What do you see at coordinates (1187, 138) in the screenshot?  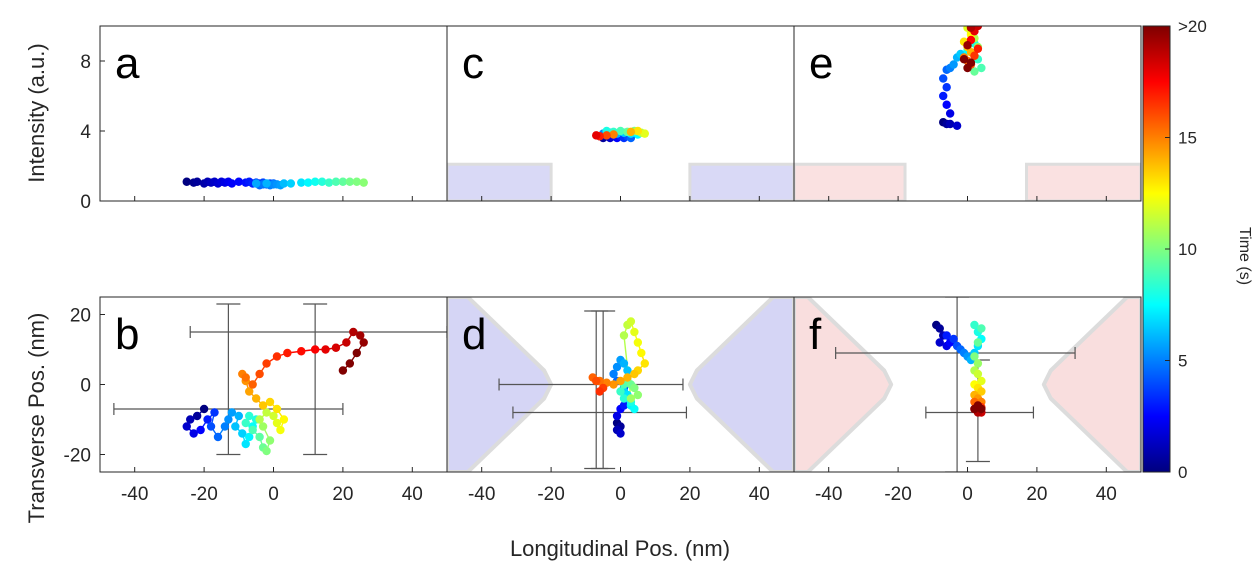 I see `colorbar-tick-label: 15` at bounding box center [1187, 138].